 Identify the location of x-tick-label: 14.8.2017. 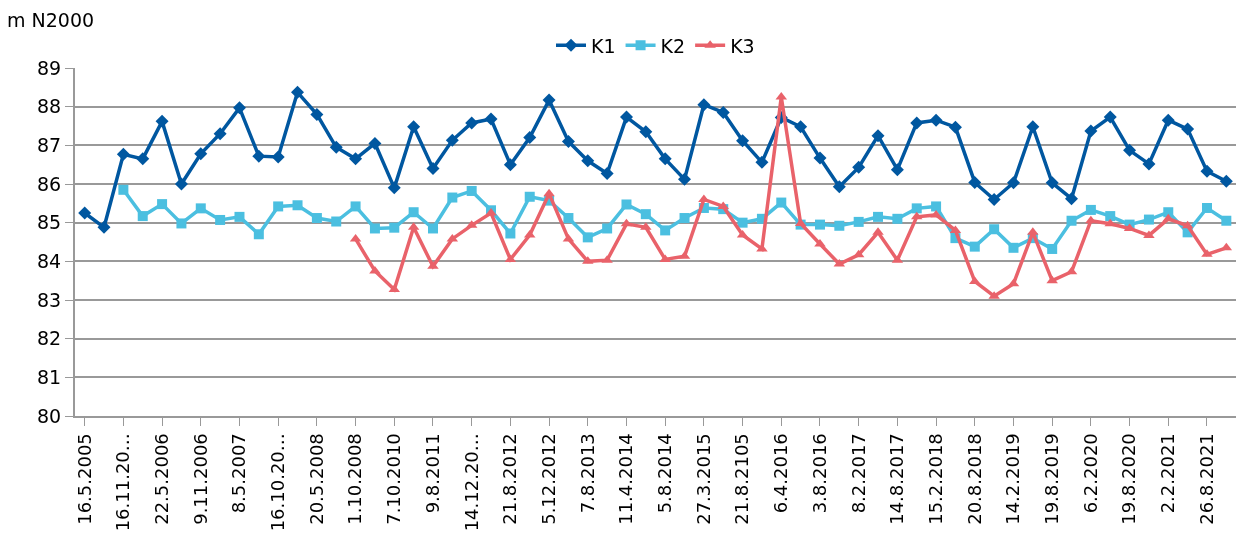
(897, 479).